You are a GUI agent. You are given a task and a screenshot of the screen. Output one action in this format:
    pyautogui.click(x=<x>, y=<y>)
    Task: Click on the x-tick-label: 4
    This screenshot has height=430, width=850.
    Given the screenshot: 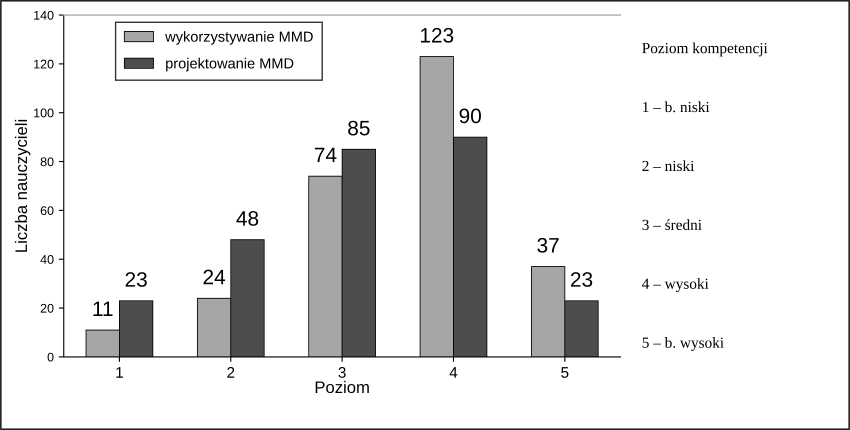 What is the action you would take?
    pyautogui.click(x=454, y=372)
    